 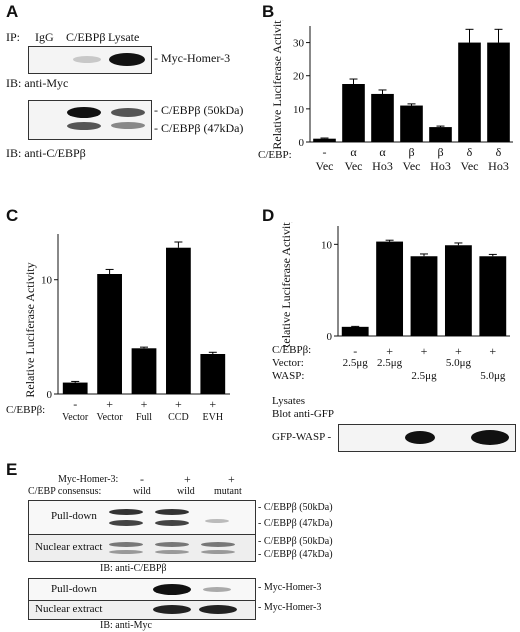 I want to click on chart-d-cebp-label: -, so click(x=355, y=351).